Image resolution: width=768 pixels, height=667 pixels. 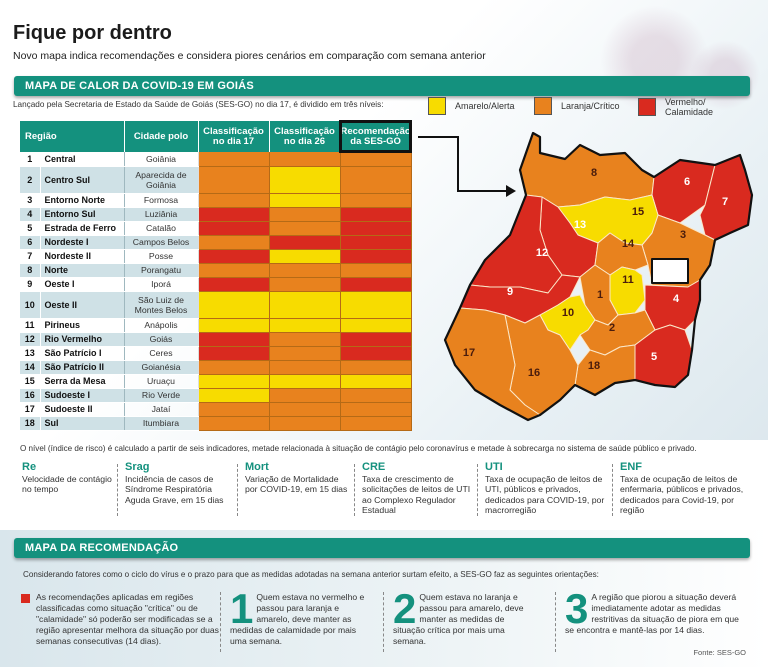 I want to click on page-title: Fique por dentro, so click(x=92, y=33).